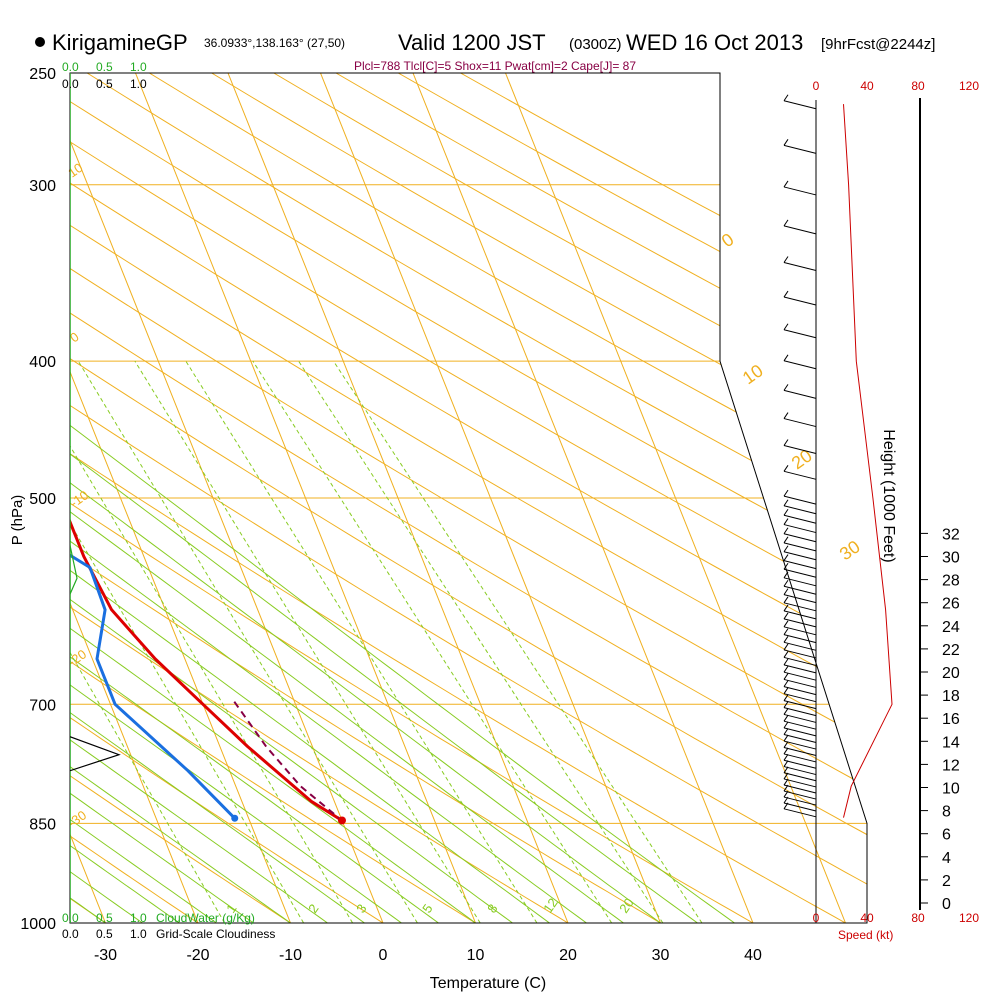  What do you see at coordinates (865, 935) in the screenshot?
I see `speed-label: Speed (kt)` at bounding box center [865, 935].